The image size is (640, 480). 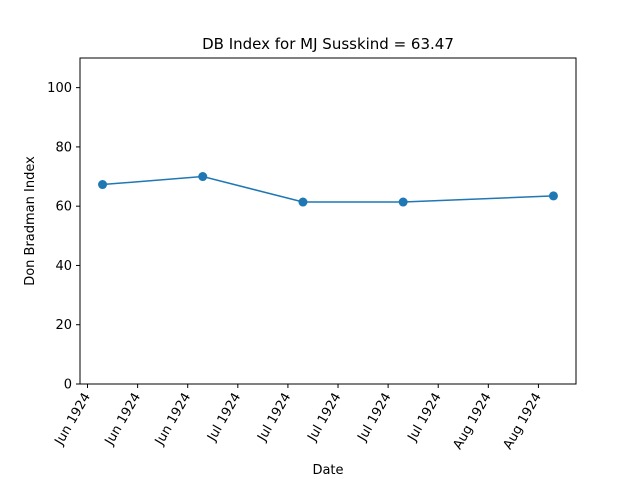 What do you see at coordinates (68, 385) in the screenshot?
I see `y-tick-label: 0` at bounding box center [68, 385].